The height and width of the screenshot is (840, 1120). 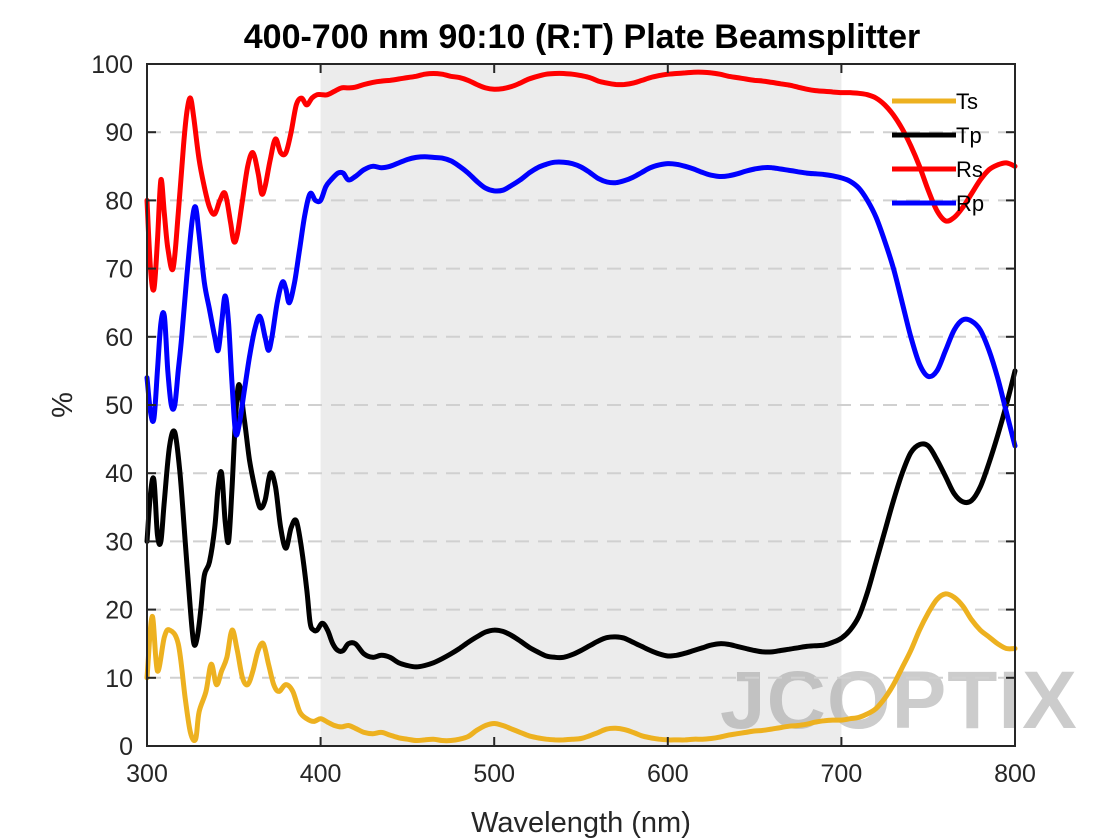 I want to click on y-tick-label: 10, so click(x=119, y=679).